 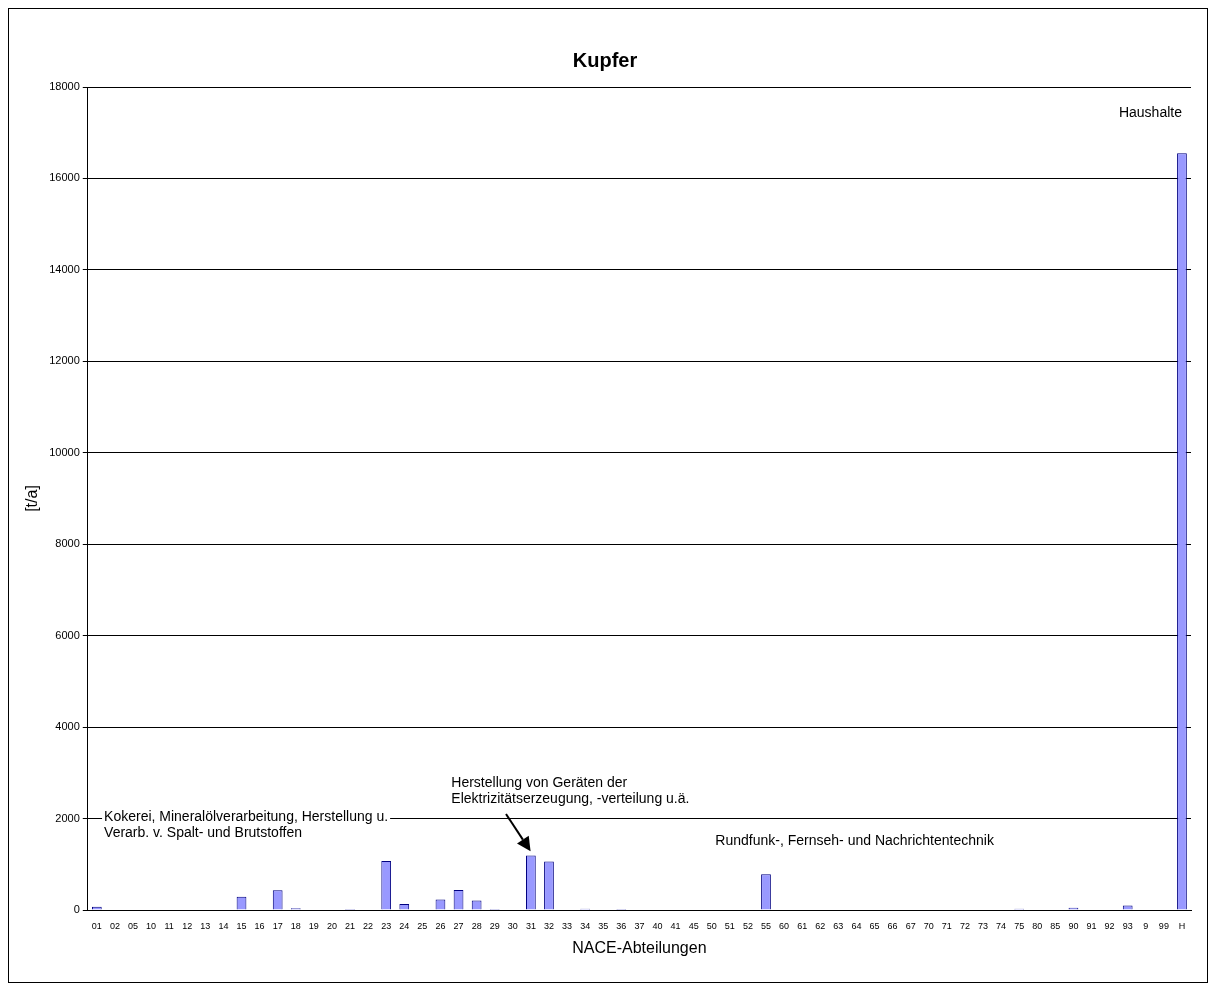 I want to click on x-tick-label: 99, so click(x=1163, y=925).